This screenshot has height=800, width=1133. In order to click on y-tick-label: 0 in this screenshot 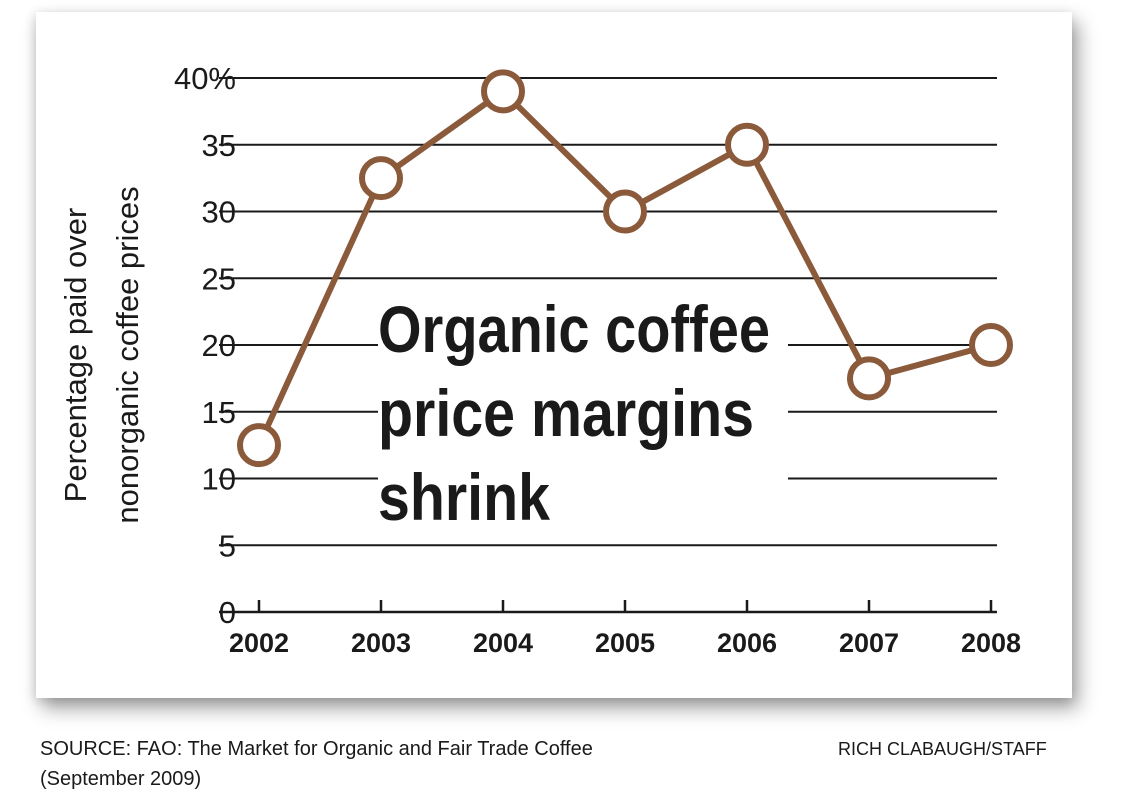, I will do `click(227, 612)`.